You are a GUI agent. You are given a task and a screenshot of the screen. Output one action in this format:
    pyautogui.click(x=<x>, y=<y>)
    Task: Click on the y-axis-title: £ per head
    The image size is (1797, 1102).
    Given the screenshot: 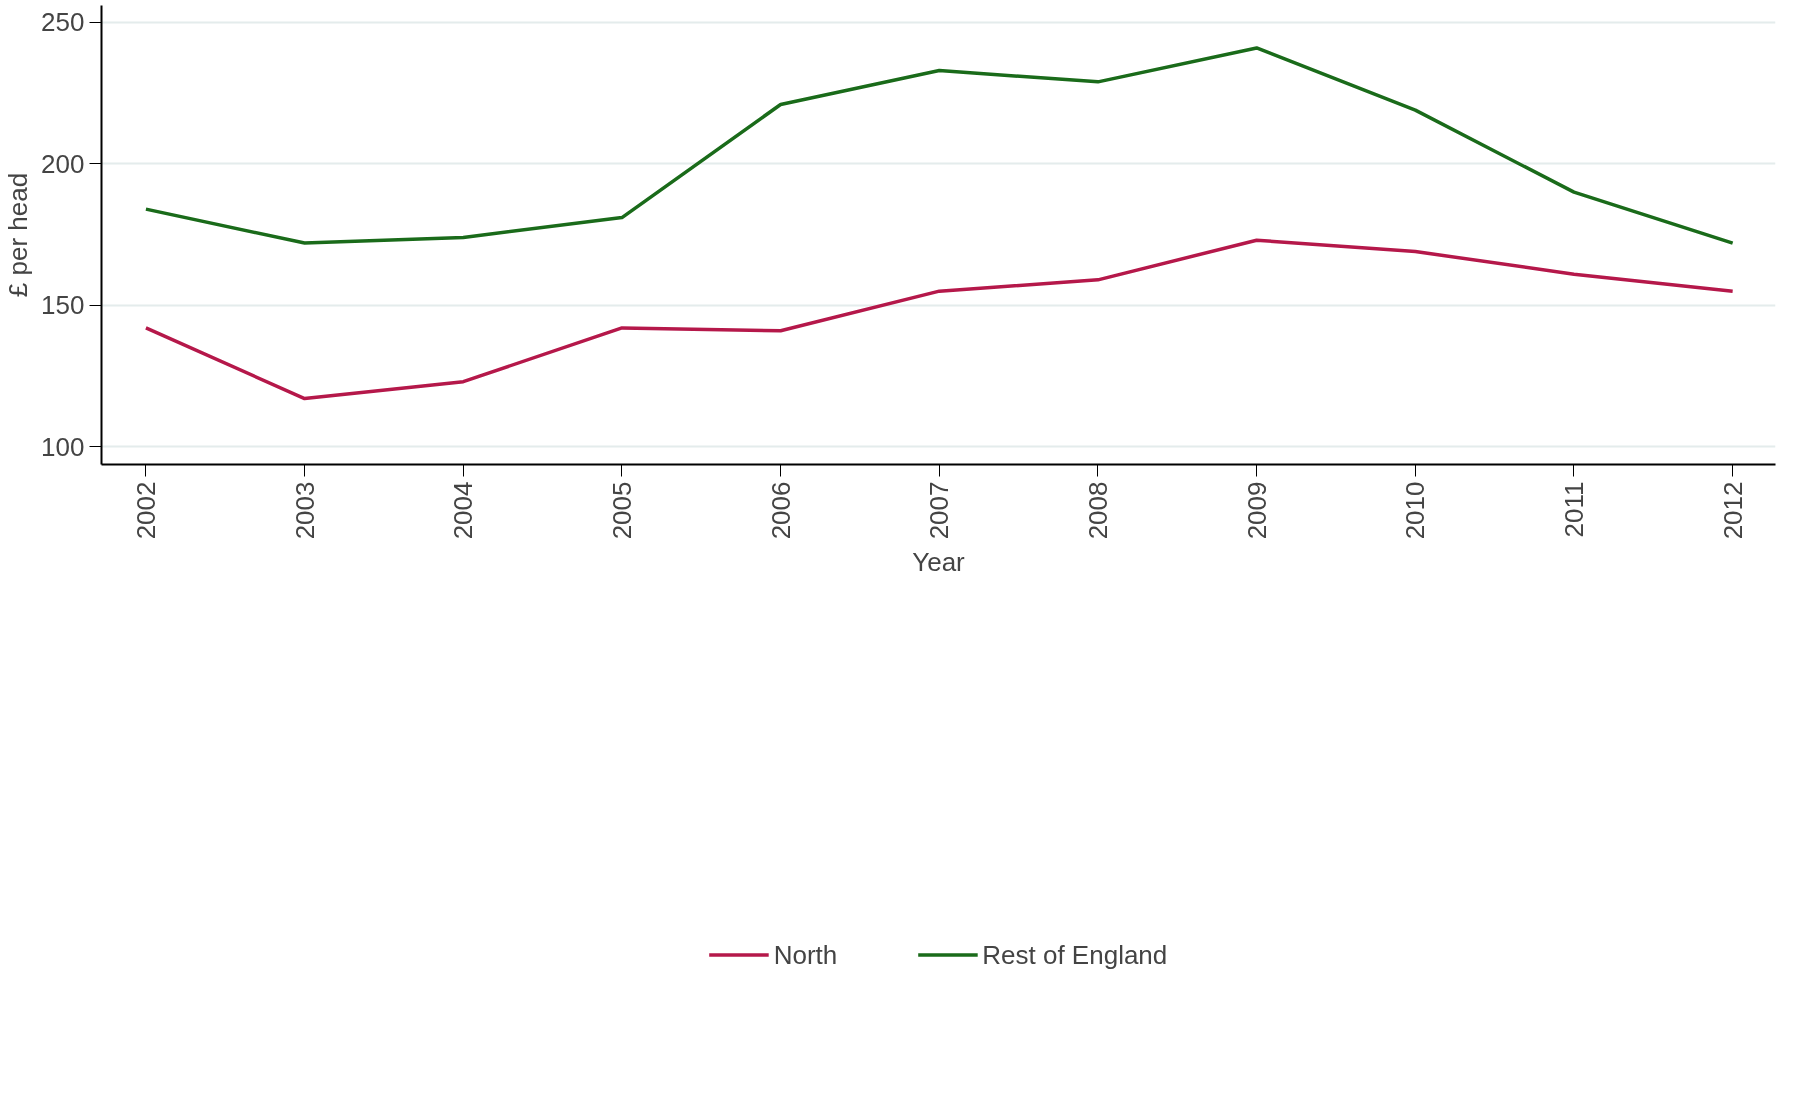 What is the action you would take?
    pyautogui.click(x=18, y=235)
    